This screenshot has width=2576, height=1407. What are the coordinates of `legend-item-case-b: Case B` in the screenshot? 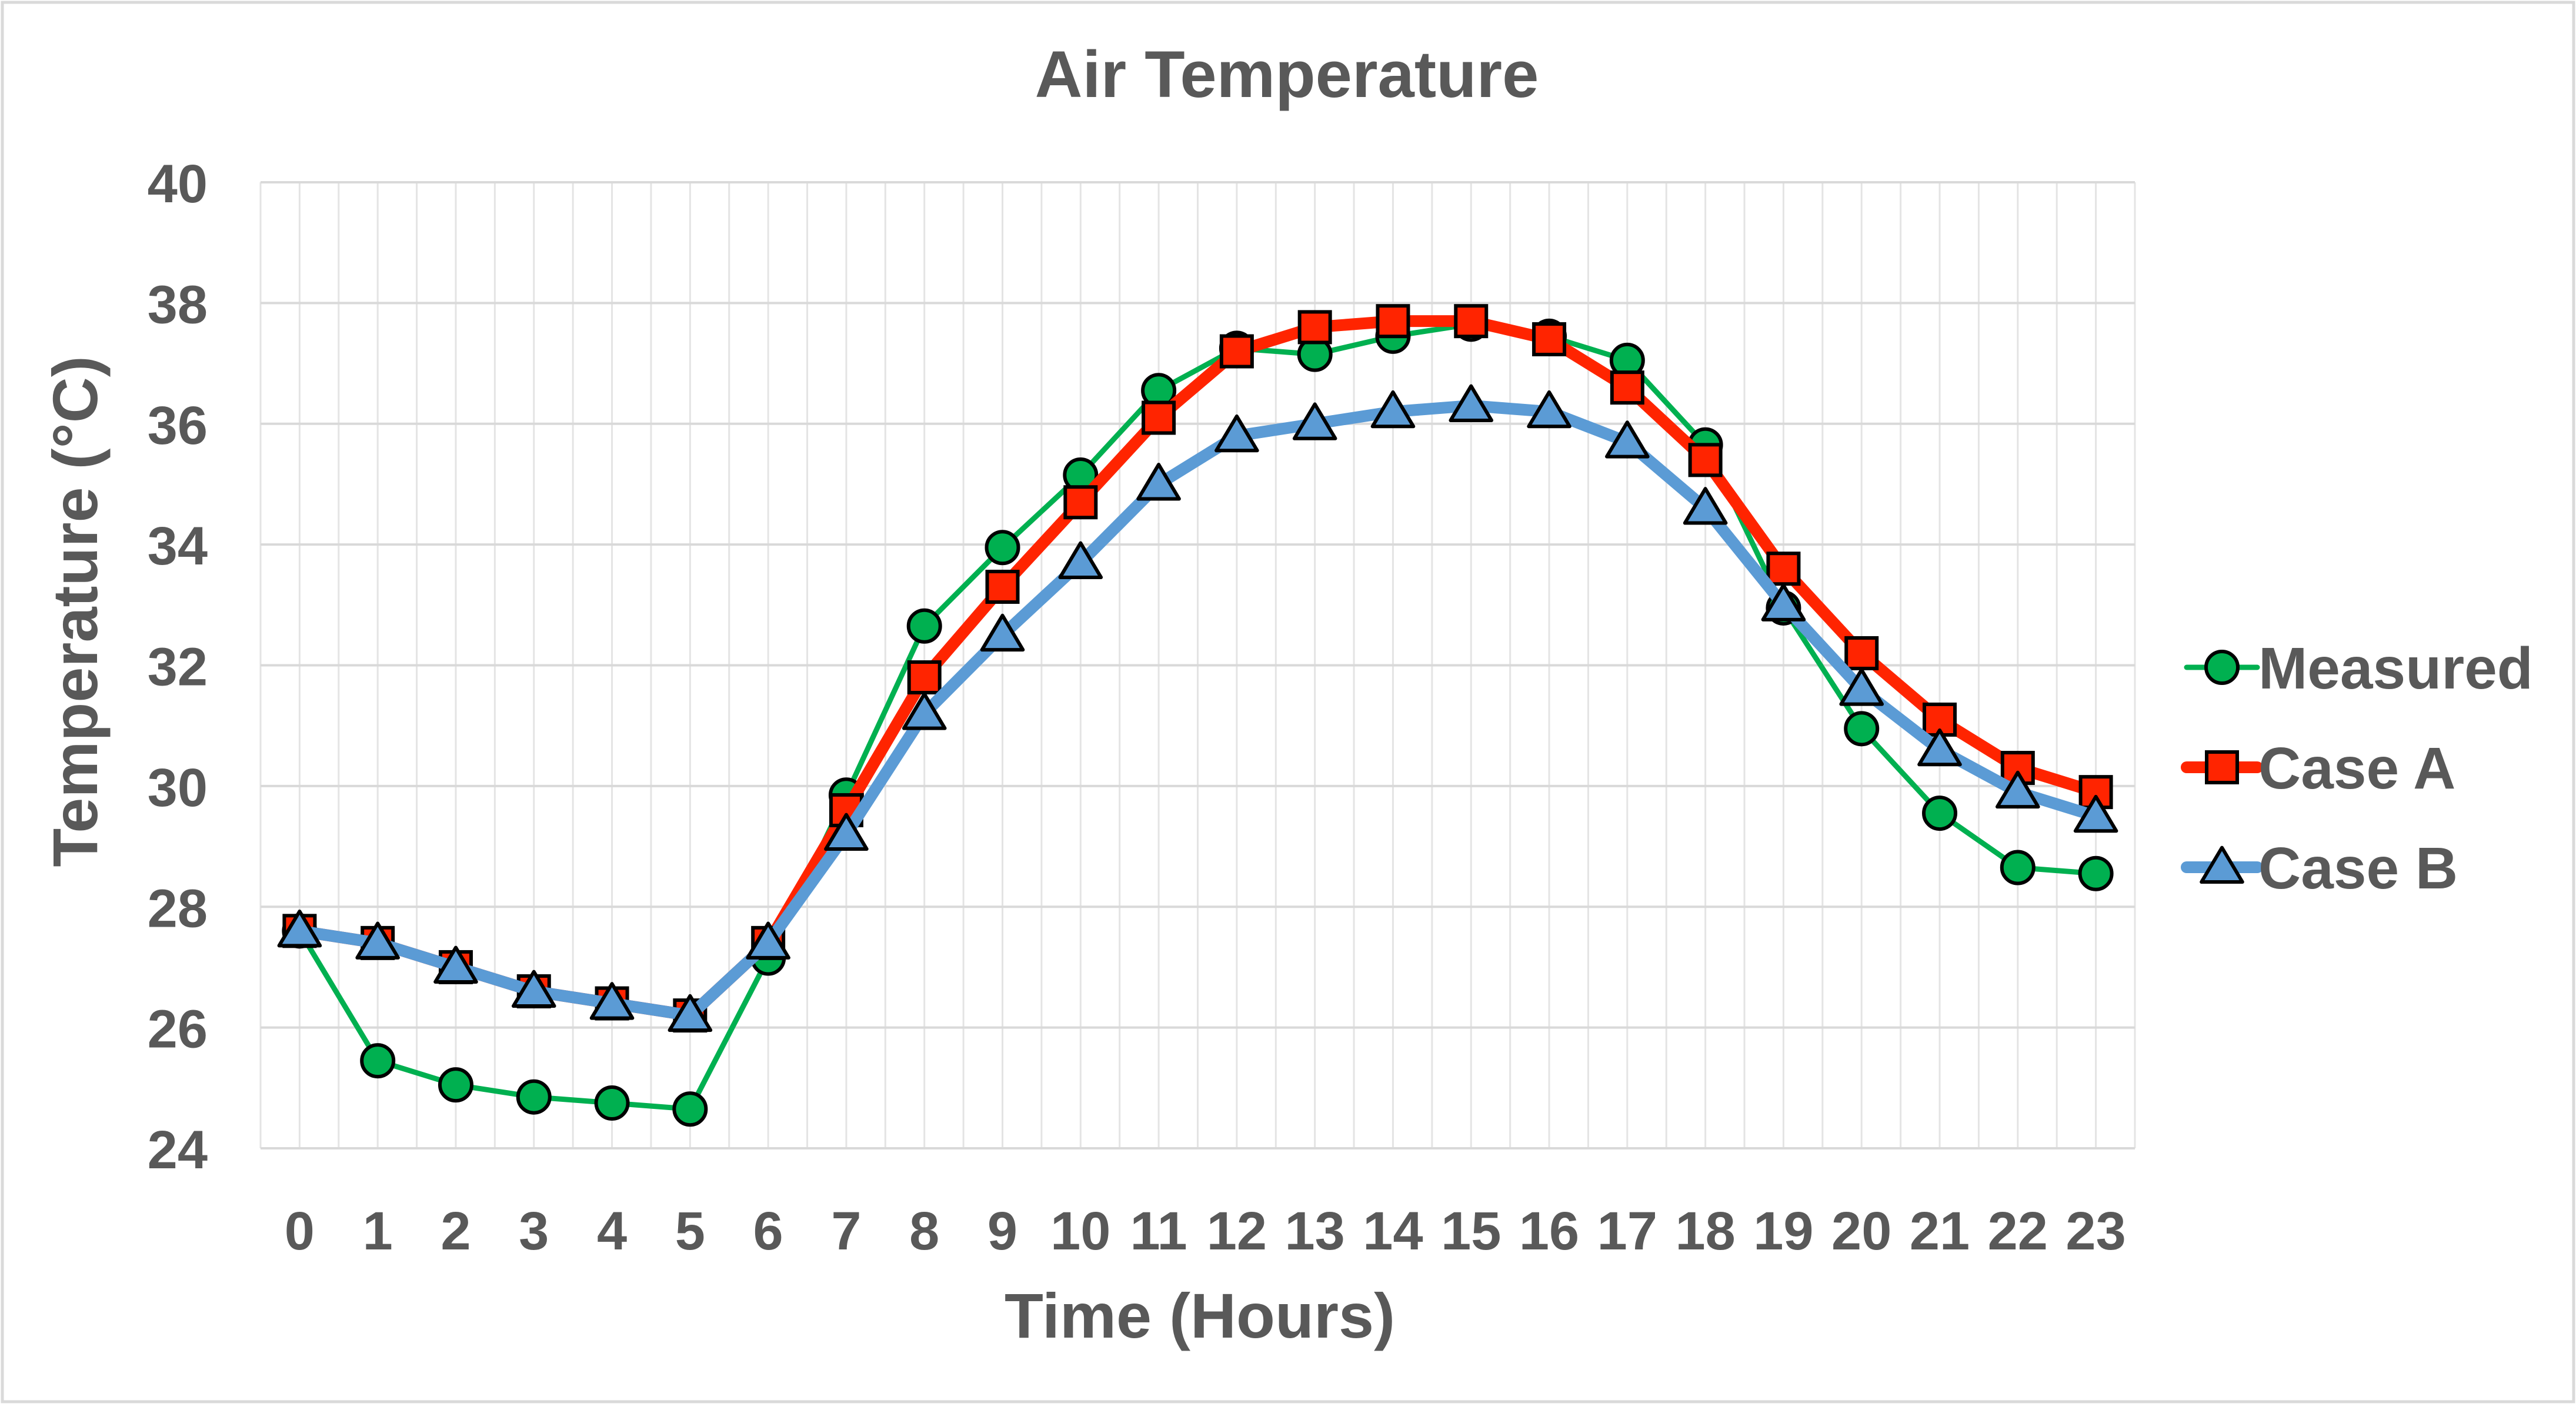 It's located at (2319, 868).